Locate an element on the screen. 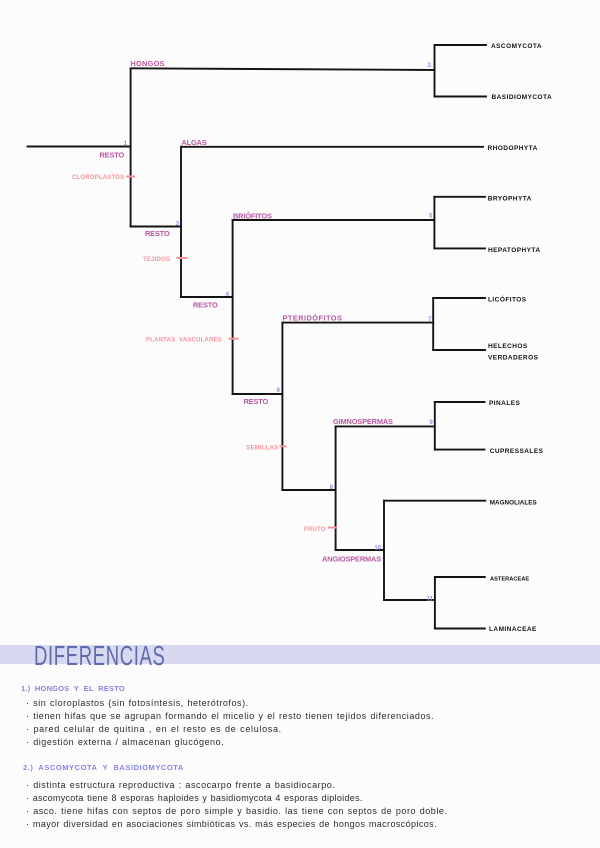 The width and height of the screenshot is (600, 848). svg-text: VERDADEROS is located at coordinates (513, 358).